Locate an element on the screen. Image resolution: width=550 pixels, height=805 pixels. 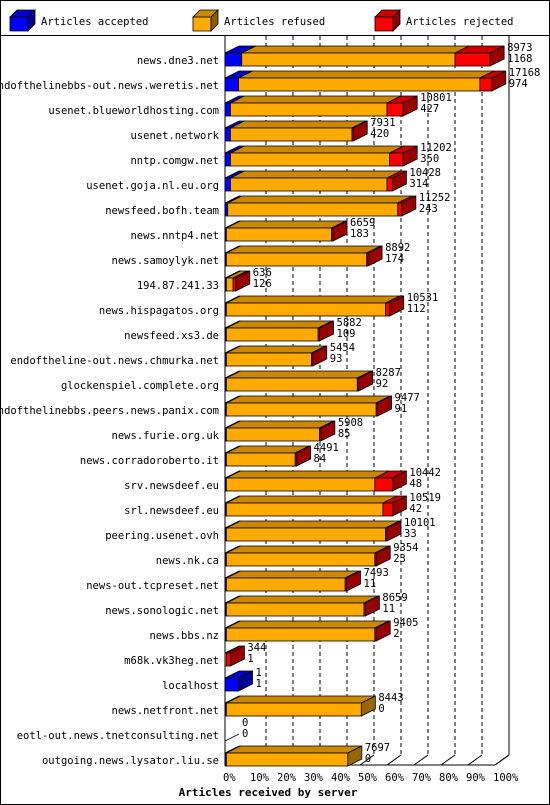
value-rejected: 84 is located at coordinates (320, 459).